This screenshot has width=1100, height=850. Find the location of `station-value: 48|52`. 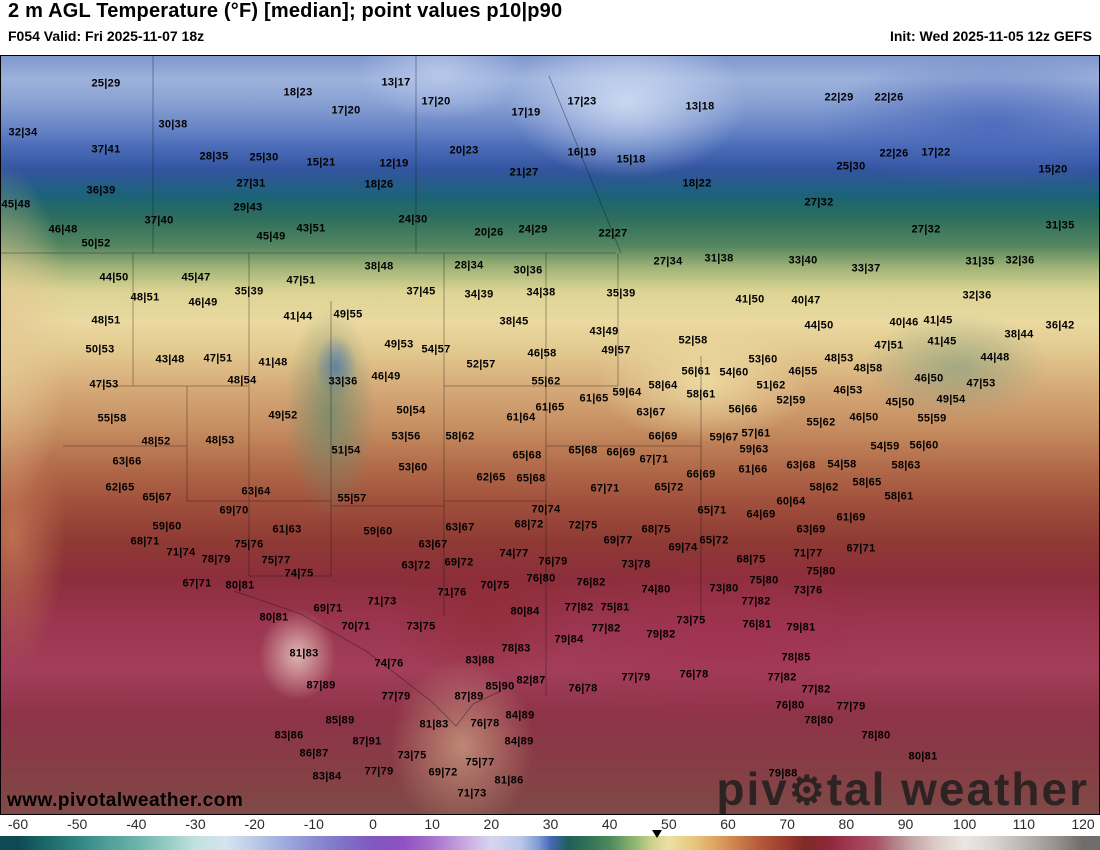

station-value: 48|52 is located at coordinates (156, 441).